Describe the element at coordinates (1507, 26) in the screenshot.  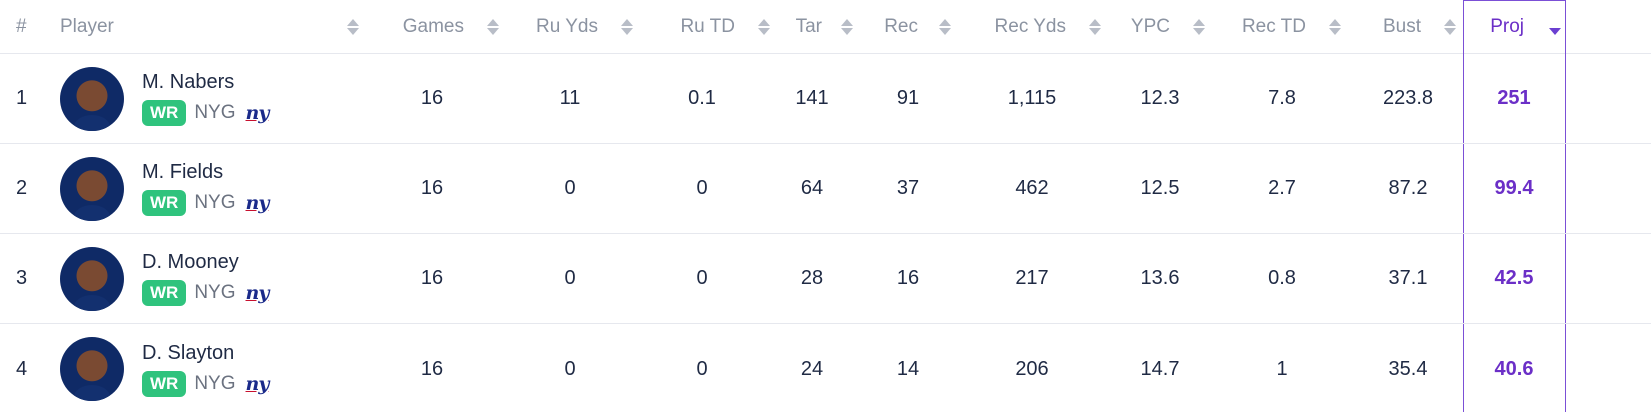
I see `column-header-label: Proj` at that location.